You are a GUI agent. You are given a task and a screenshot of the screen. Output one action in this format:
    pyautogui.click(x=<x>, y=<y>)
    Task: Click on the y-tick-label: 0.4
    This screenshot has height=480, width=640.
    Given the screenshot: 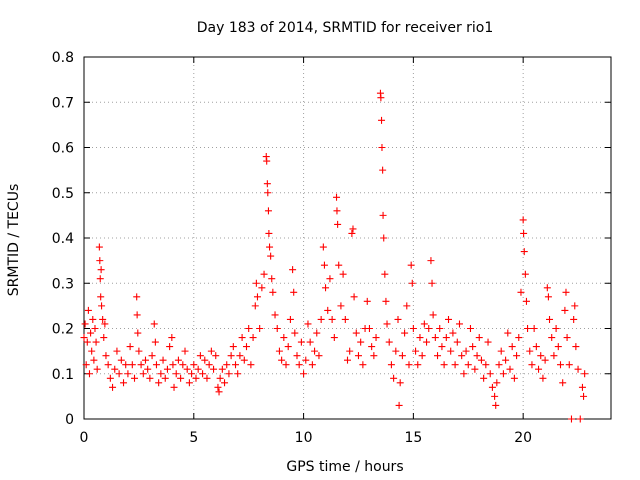 What is the action you would take?
    pyautogui.click(x=63, y=239)
    